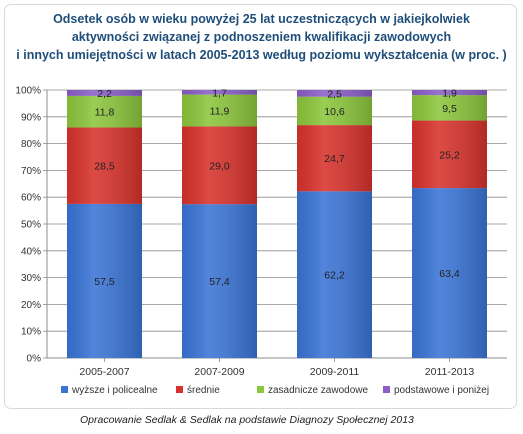  I want to click on y-tick-label: 0%, so click(34, 359).